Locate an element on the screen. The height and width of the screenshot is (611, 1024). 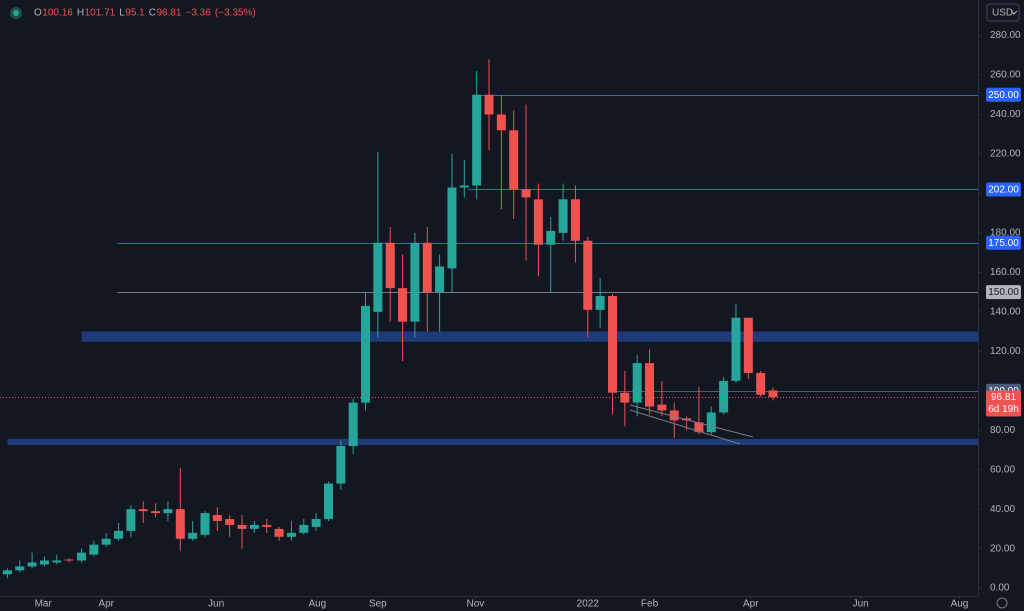
y-tick-label: 0.00 is located at coordinates (1000, 588).